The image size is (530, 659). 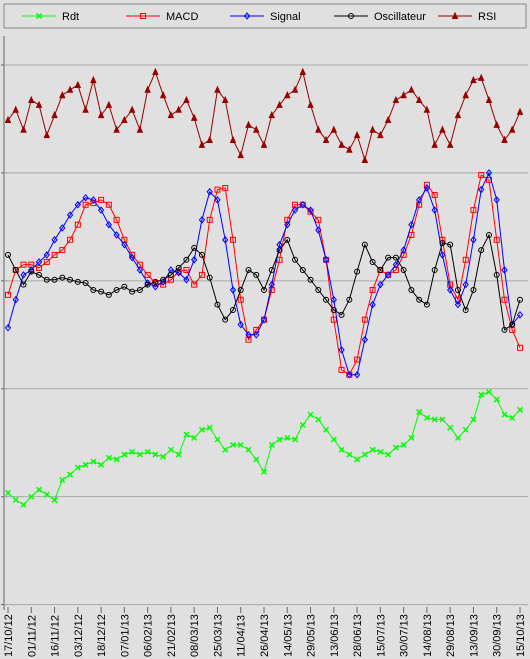 I want to click on legend-label: Oscillateur, so click(x=400, y=17).